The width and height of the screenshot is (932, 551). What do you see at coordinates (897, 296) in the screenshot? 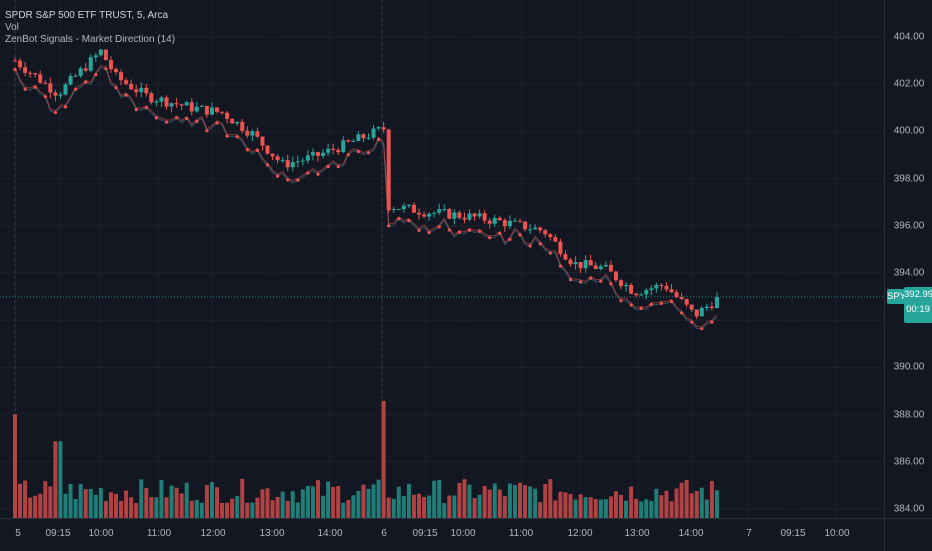
I see `symbol-badge: SPY` at bounding box center [897, 296].